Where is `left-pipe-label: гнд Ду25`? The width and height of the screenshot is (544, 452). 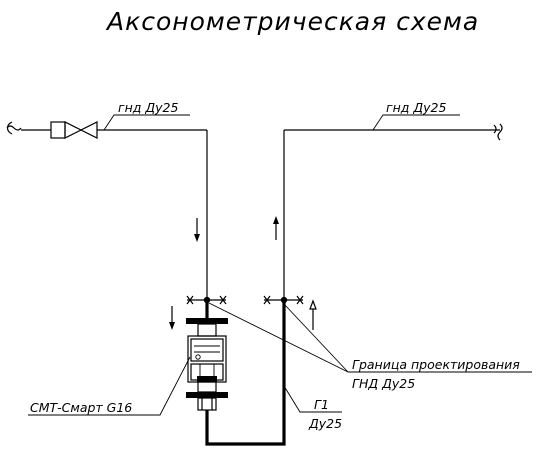 left-pipe-label: гнд Ду25 is located at coordinates (148, 107).